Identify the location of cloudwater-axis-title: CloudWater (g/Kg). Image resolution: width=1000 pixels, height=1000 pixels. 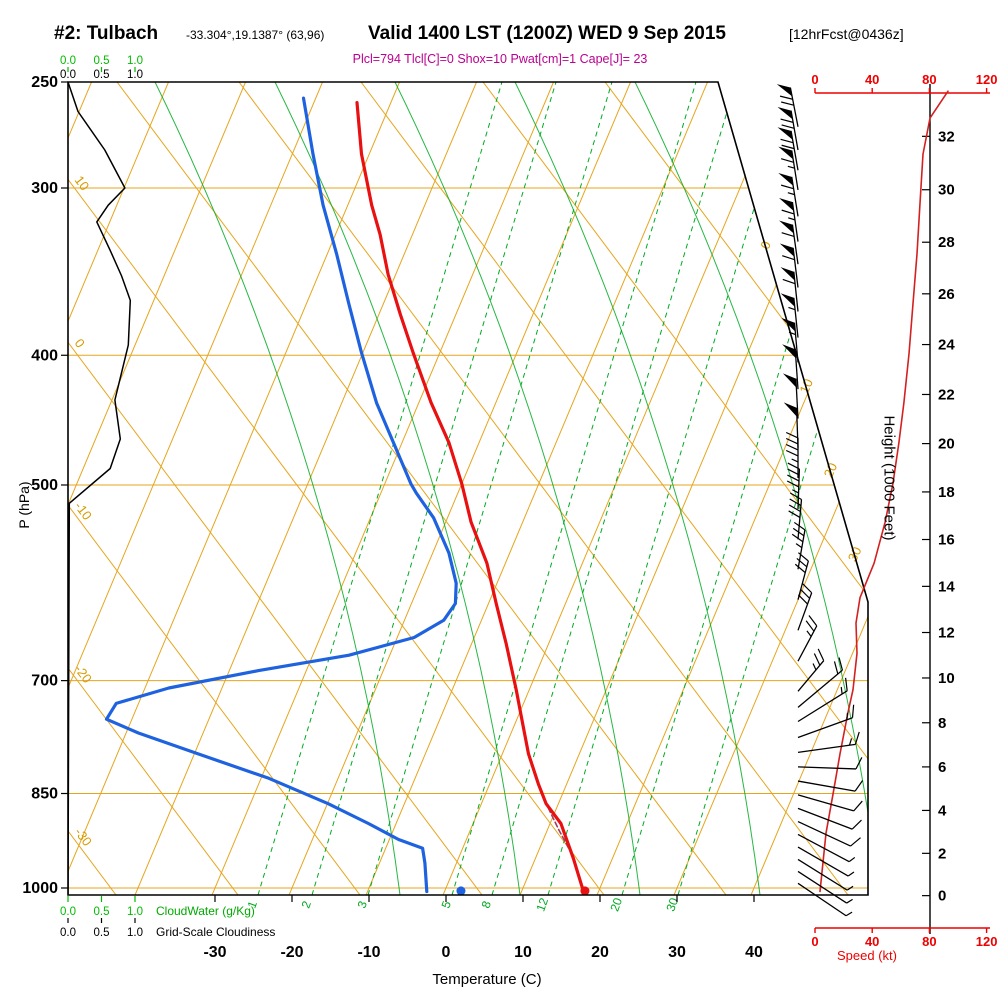
(205, 911).